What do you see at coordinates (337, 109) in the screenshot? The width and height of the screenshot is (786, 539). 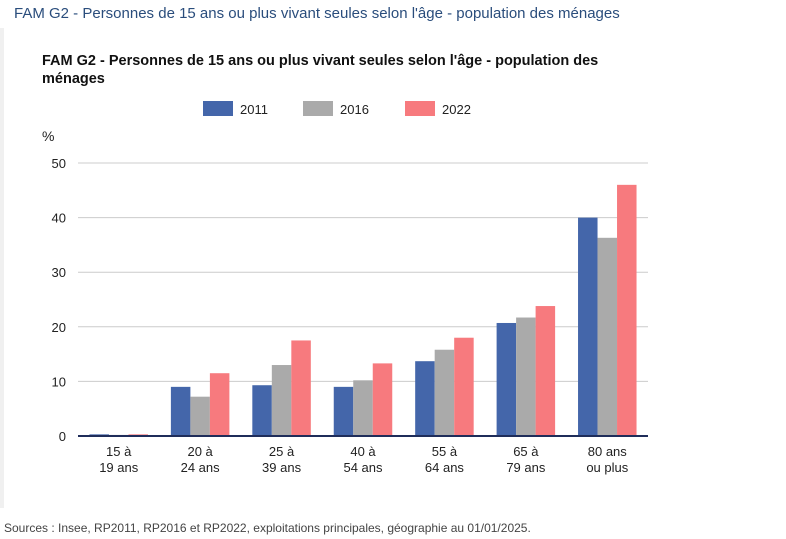 I see `legend: 2011 2016 2022` at bounding box center [337, 109].